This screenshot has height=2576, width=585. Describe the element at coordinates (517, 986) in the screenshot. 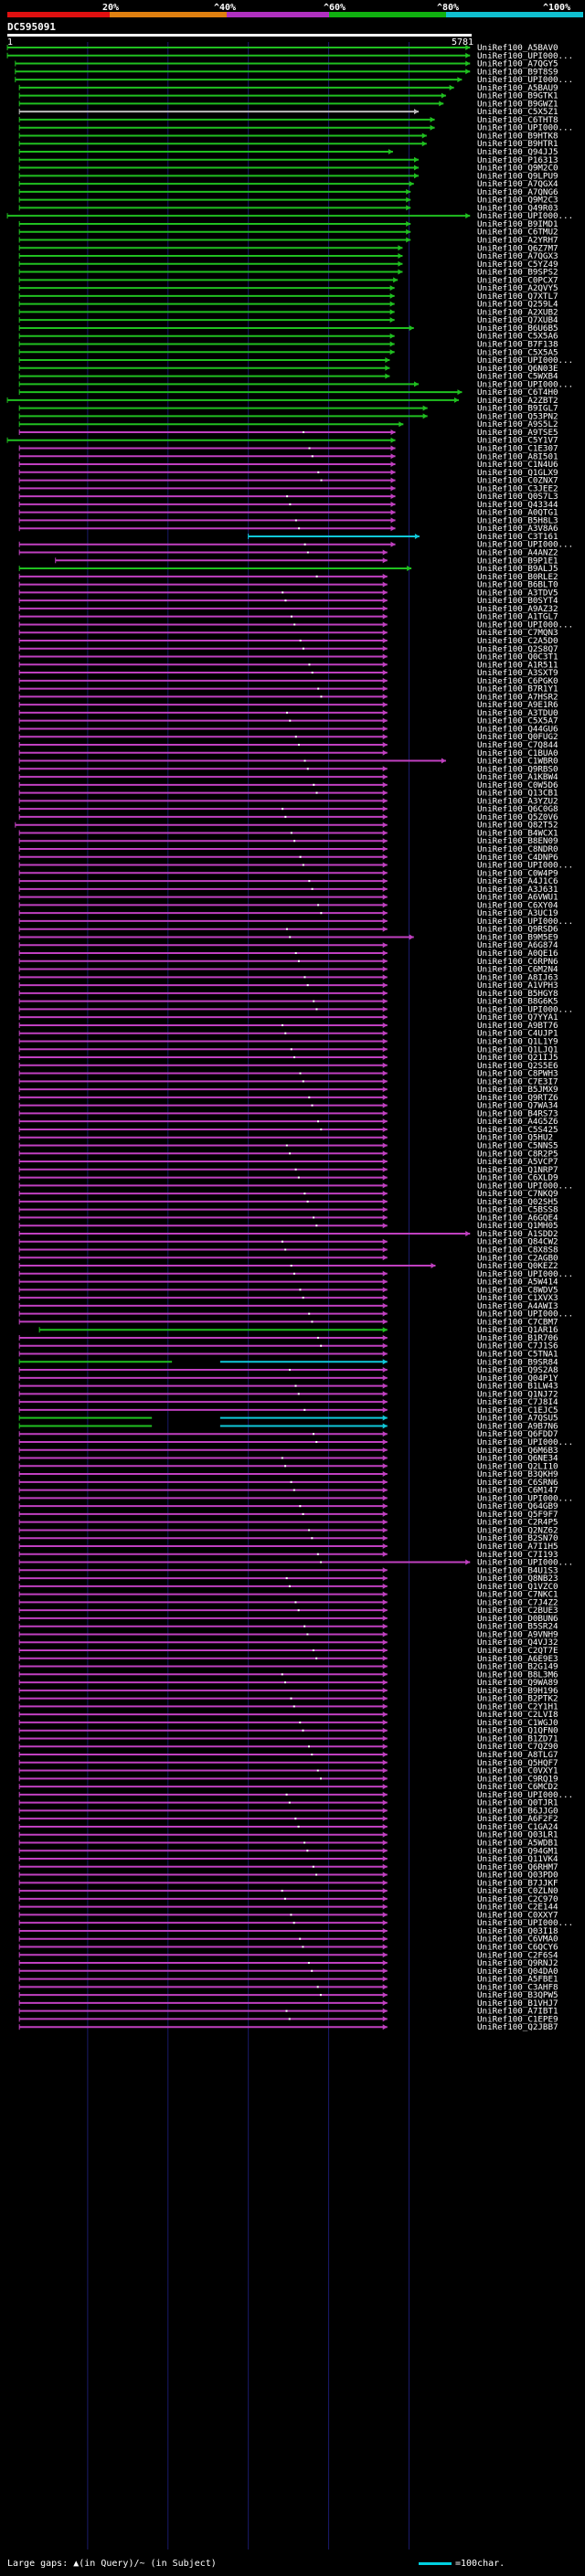

I see `hit-label: UniRef100_A1VPH3` at that location.